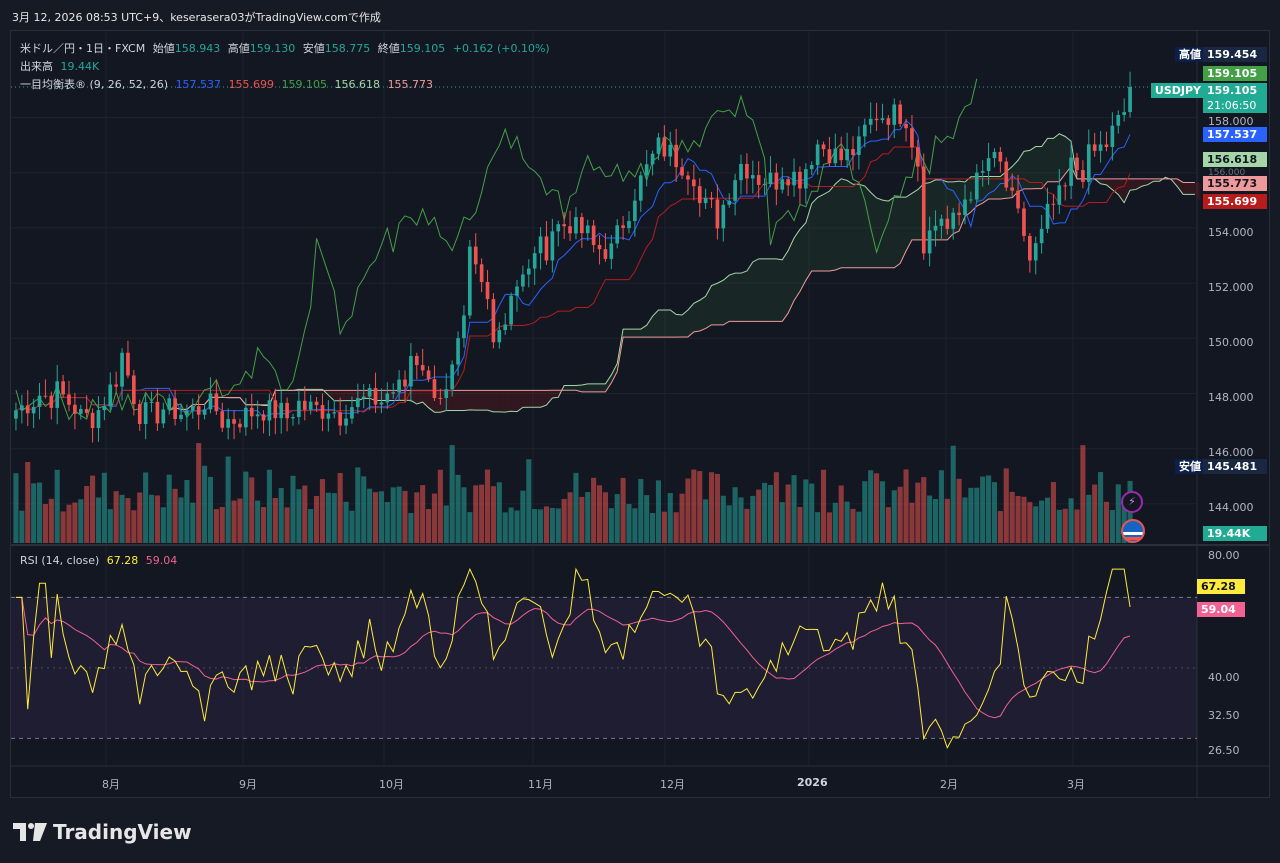 The width and height of the screenshot is (1280, 863). What do you see at coordinates (198, 84) in the screenshot?
I see `tenkan-value: 157.537` at bounding box center [198, 84].